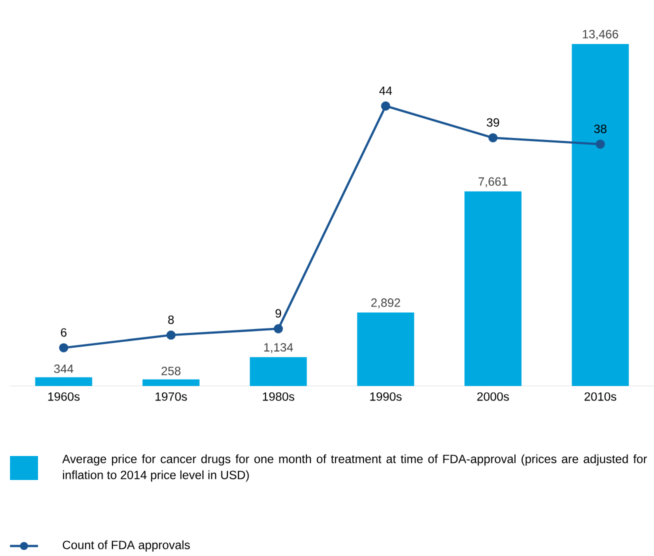 The image size is (654, 556). Describe the element at coordinates (385, 90) in the screenshot. I see `data-label: 44` at that location.